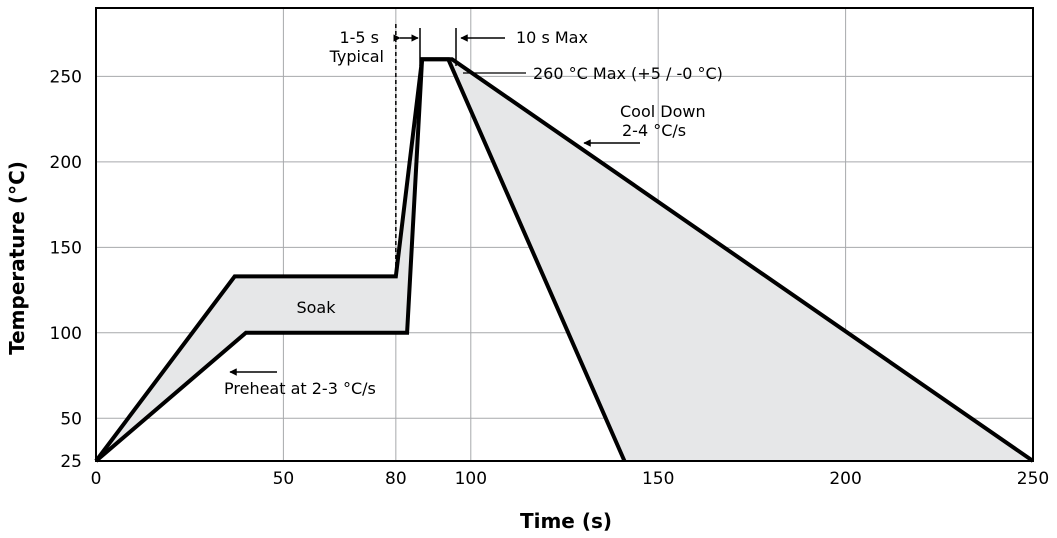  Describe the element at coordinates (654, 130) in the screenshot. I see `cool-down-label-line2: 2-4 °C/s` at that location.